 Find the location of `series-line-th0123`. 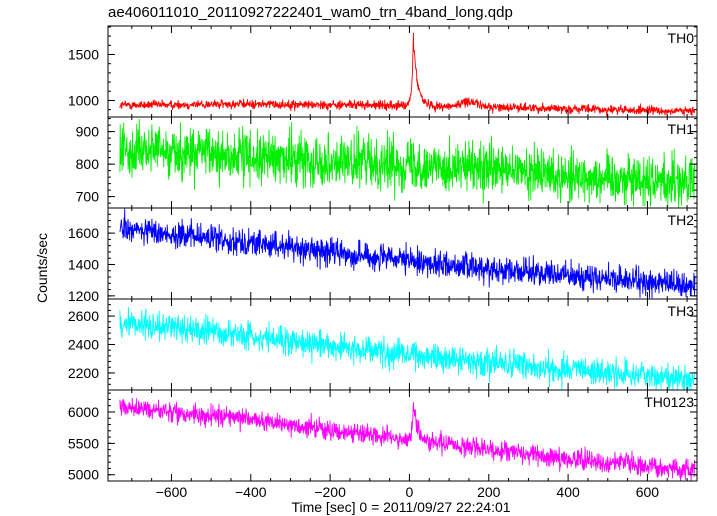

series-line-th0123 is located at coordinates (407, 439).